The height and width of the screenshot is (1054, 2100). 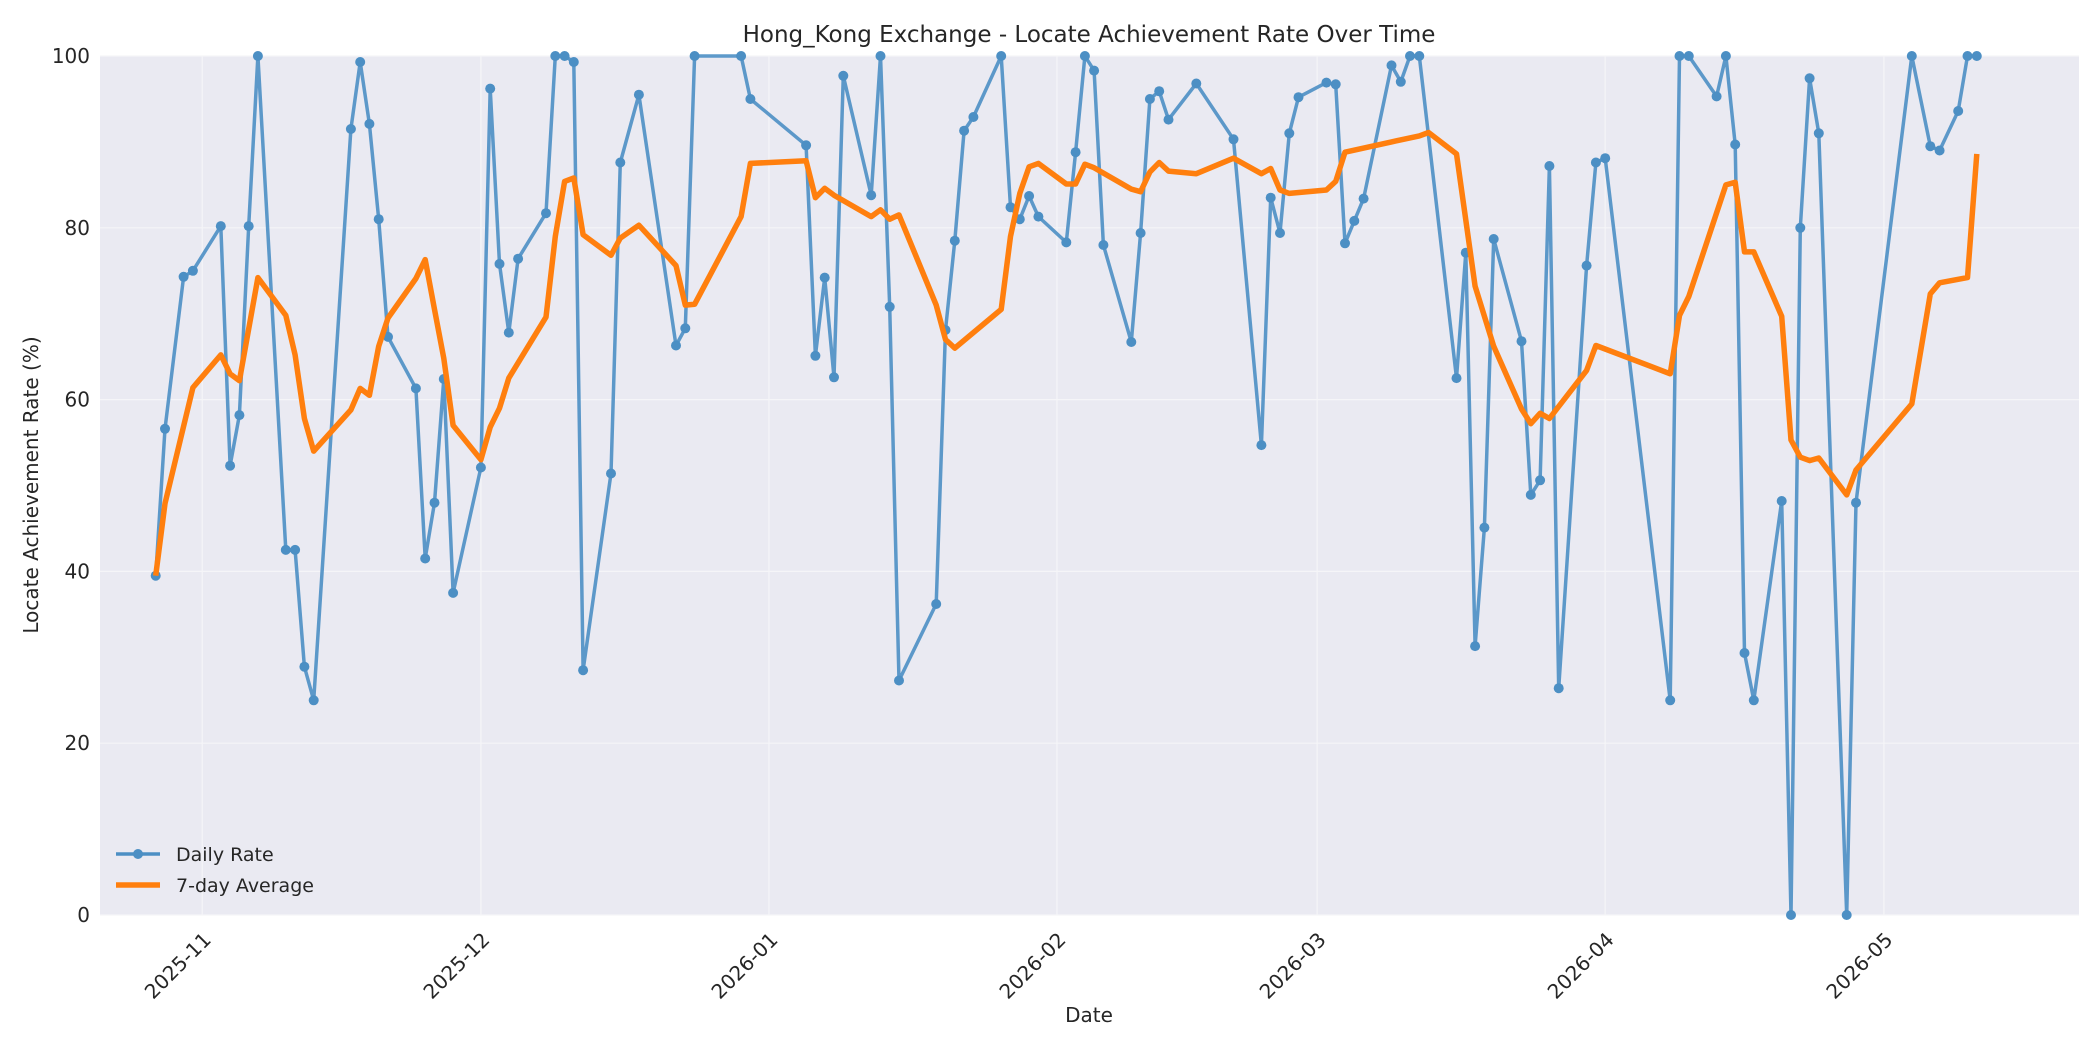 I want to click on x-tick-label: 2025-11, so click(x=178, y=966).